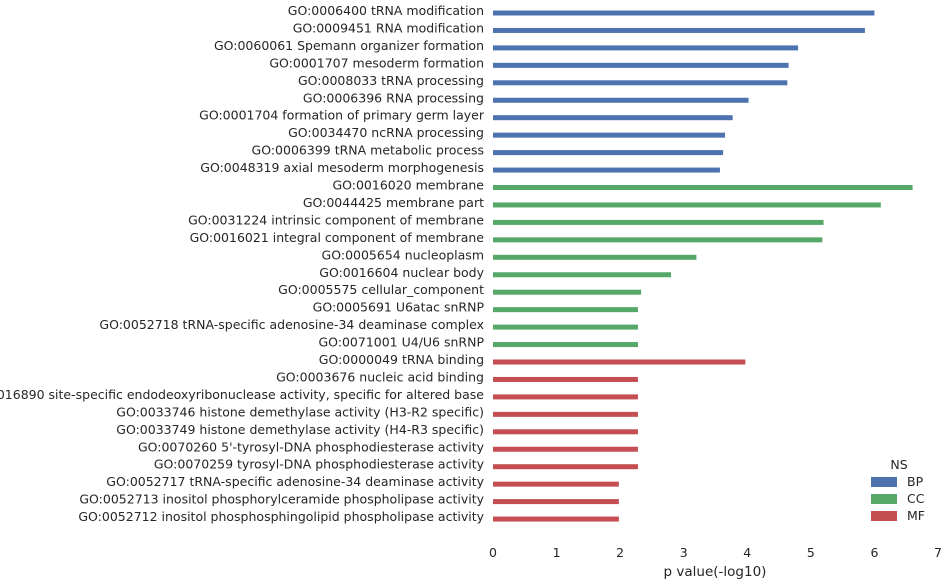 This screenshot has width=949, height=587. I want to click on x-axis-label: p value(-log10), so click(715, 572).